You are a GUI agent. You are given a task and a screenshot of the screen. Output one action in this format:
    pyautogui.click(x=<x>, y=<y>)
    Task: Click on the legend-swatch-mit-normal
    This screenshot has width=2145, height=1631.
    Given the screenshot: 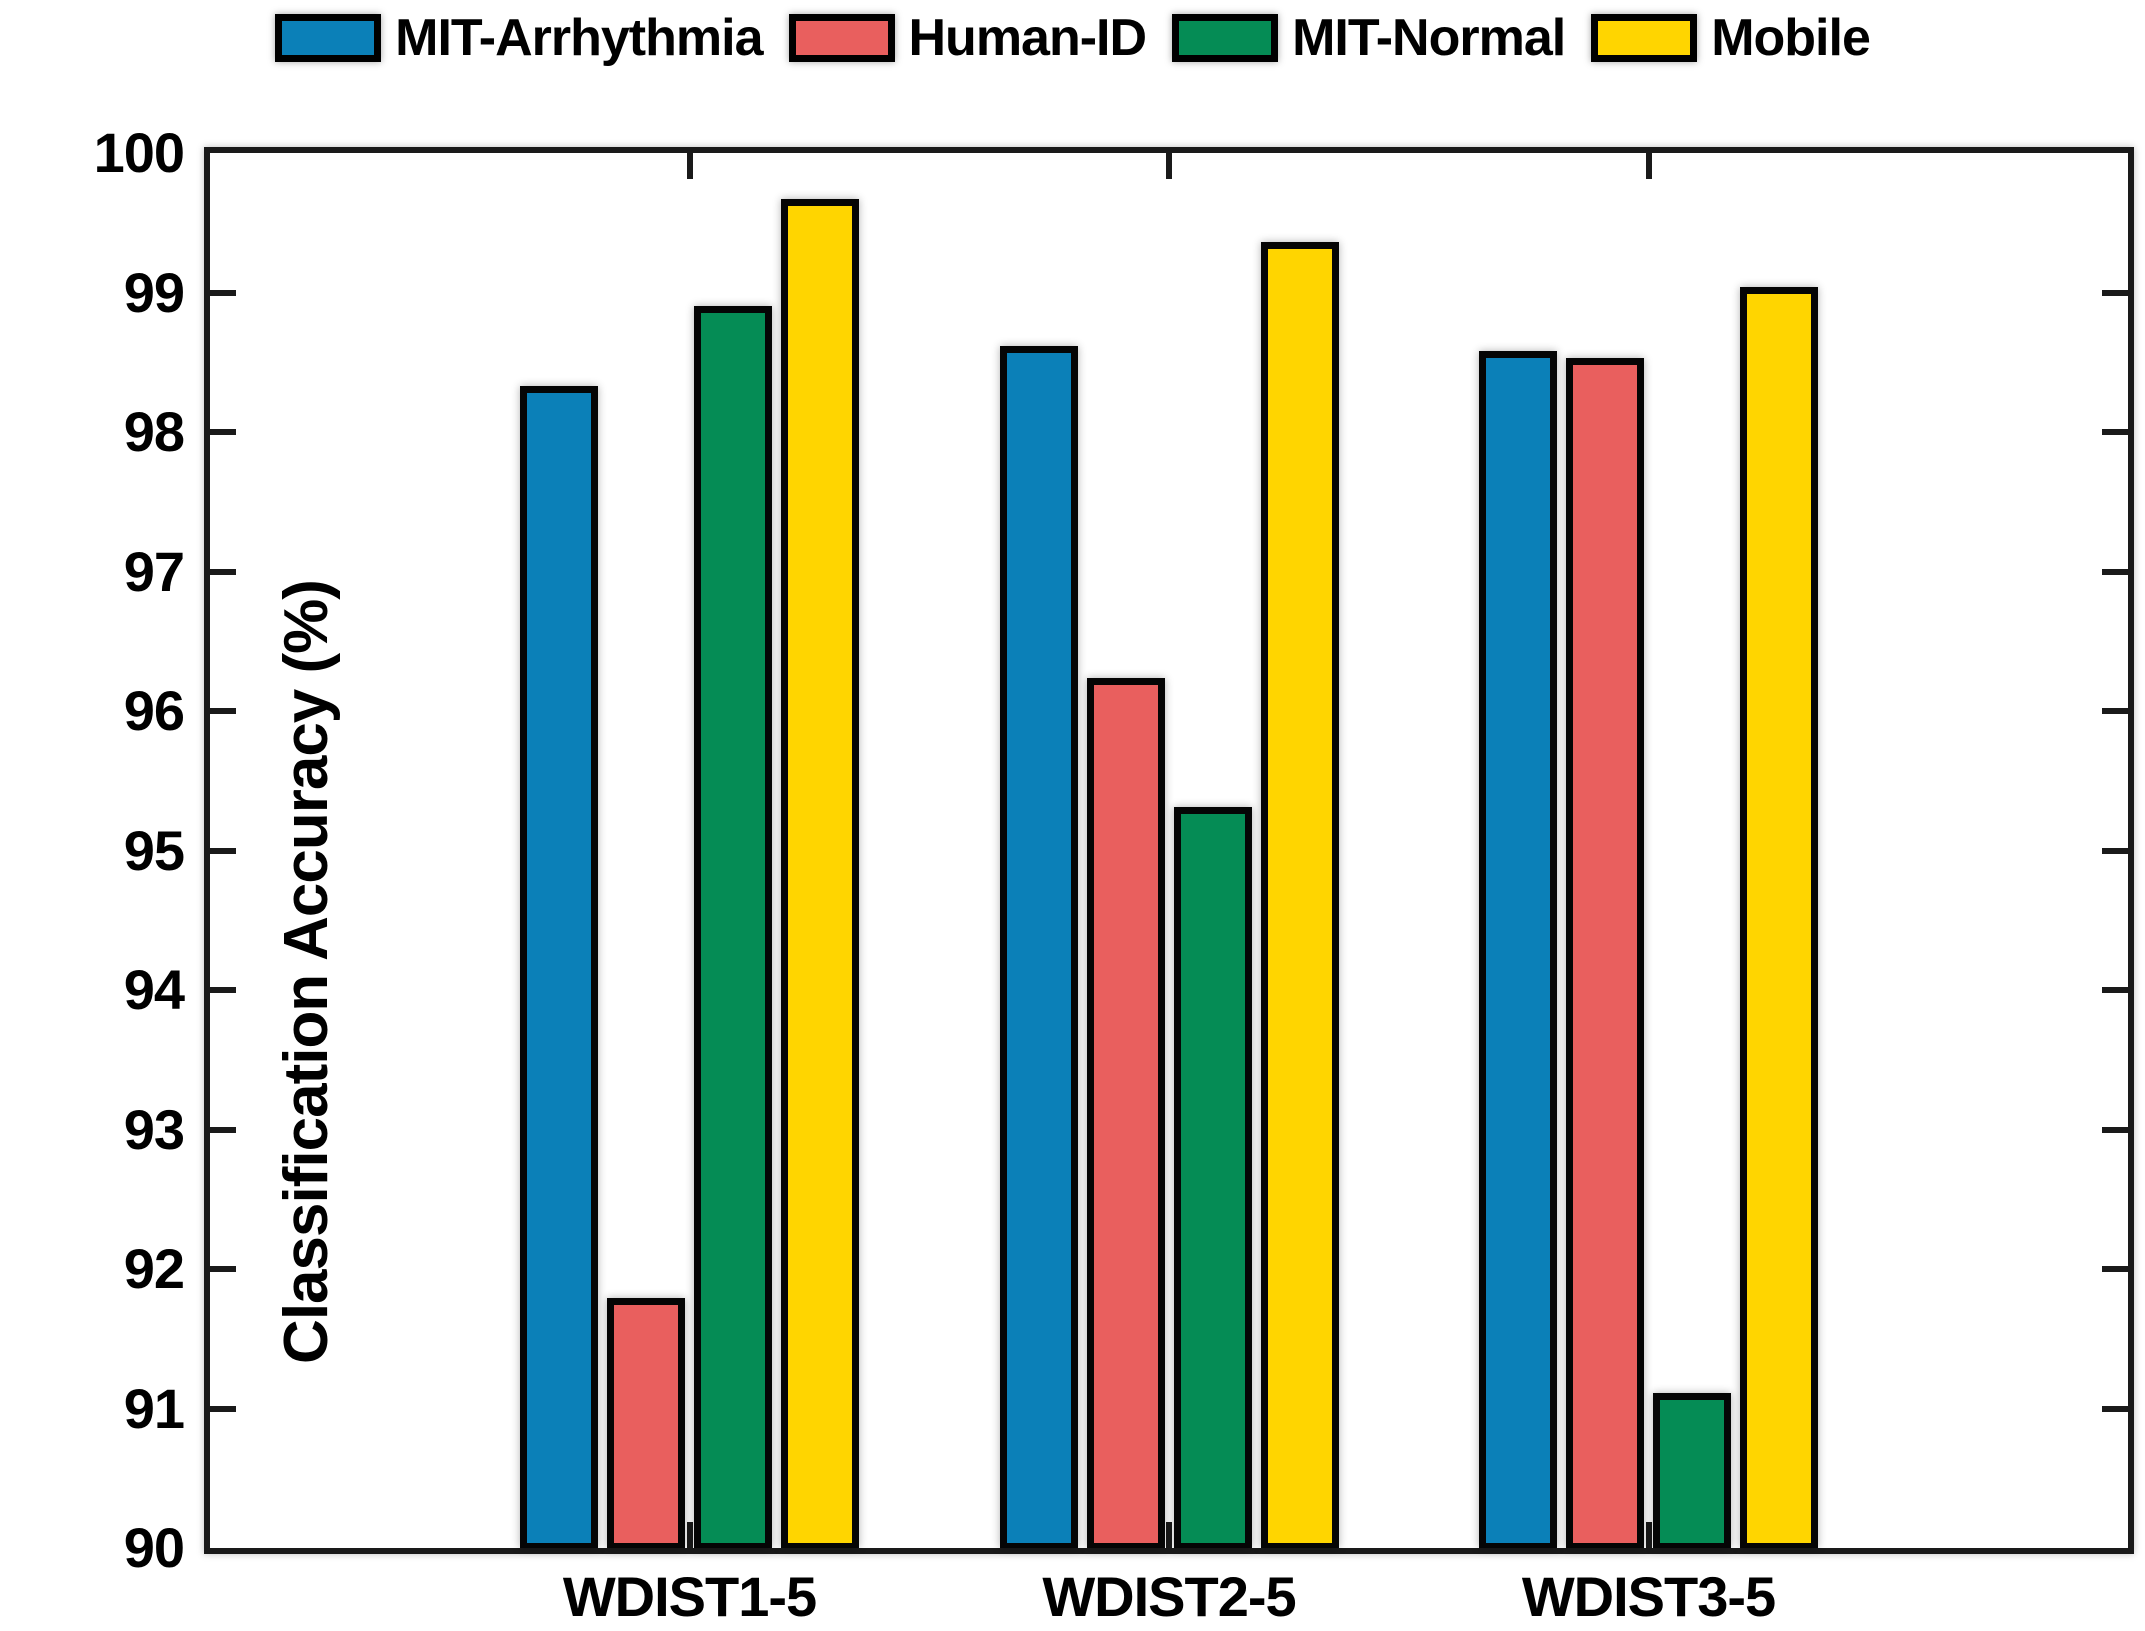 What is the action you would take?
    pyautogui.click(x=1225, y=38)
    